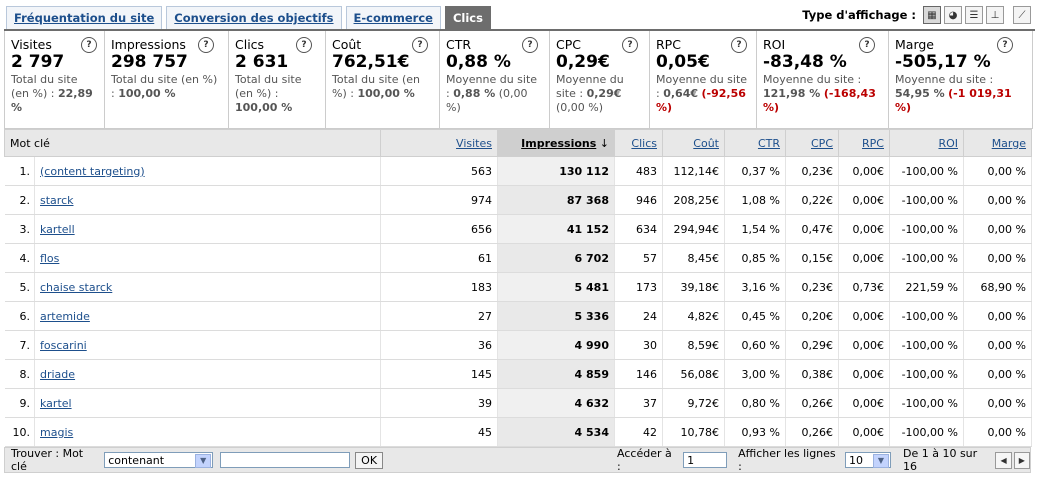 The height and width of the screenshot is (481, 1039). What do you see at coordinates (1021, 460) in the screenshot?
I see `next-page-button: ▶` at bounding box center [1021, 460].